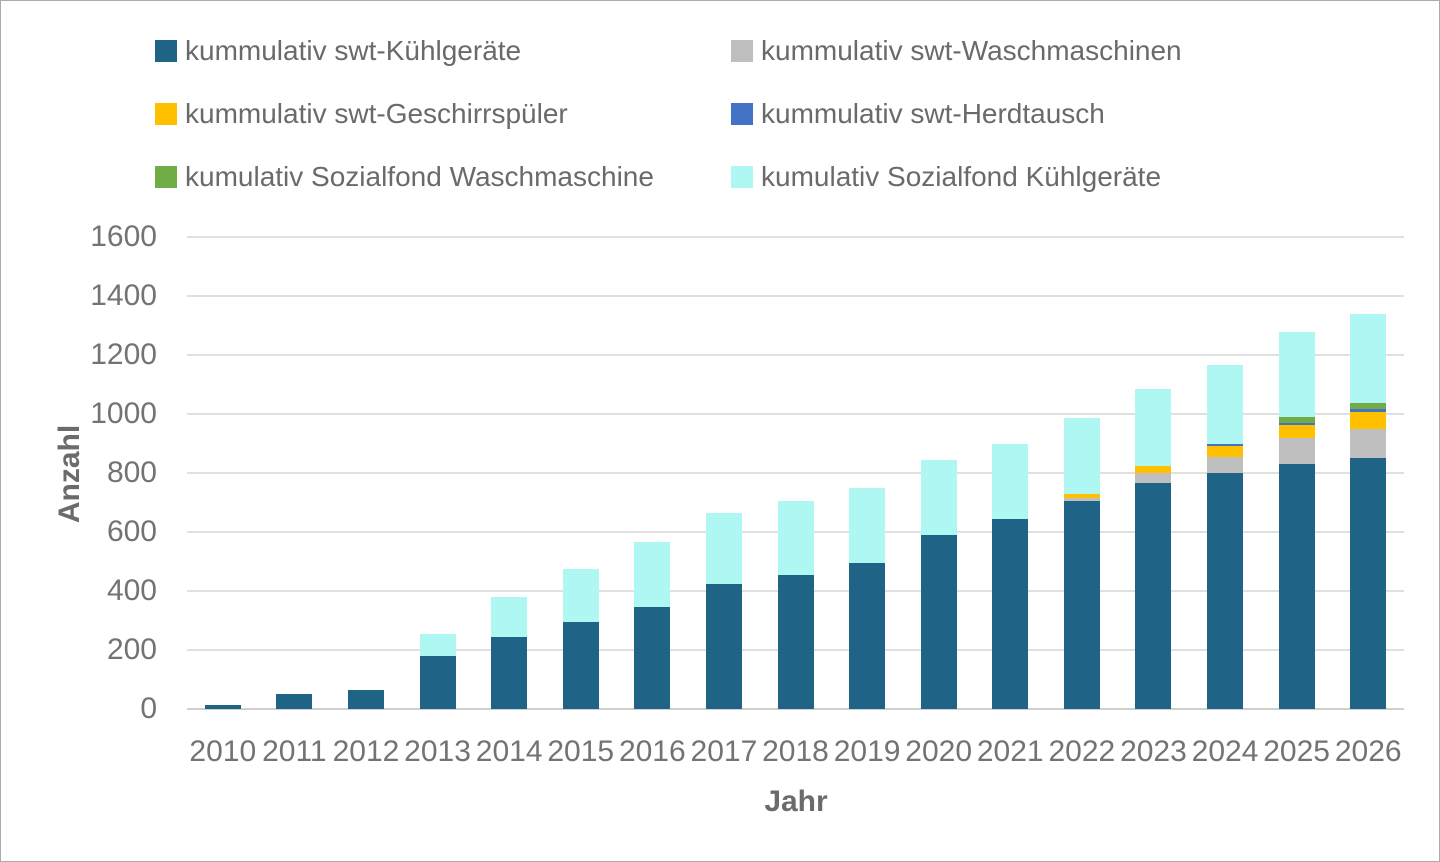 The width and height of the screenshot is (1440, 862). What do you see at coordinates (123, 236) in the screenshot?
I see `y-tick-label: 1600` at bounding box center [123, 236].